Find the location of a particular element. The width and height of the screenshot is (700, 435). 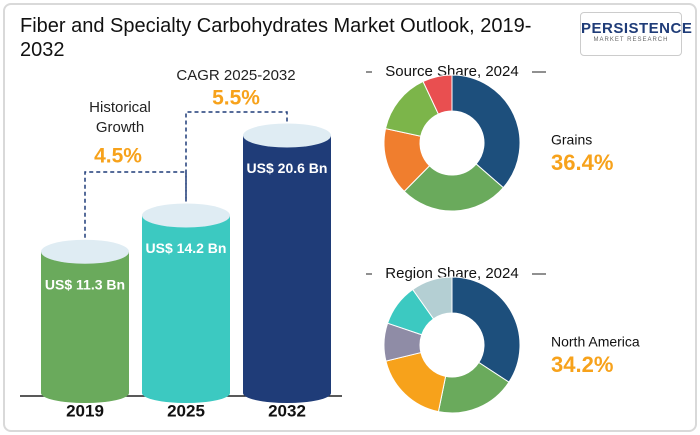

x-tick-label: 2025 is located at coordinates (186, 410).